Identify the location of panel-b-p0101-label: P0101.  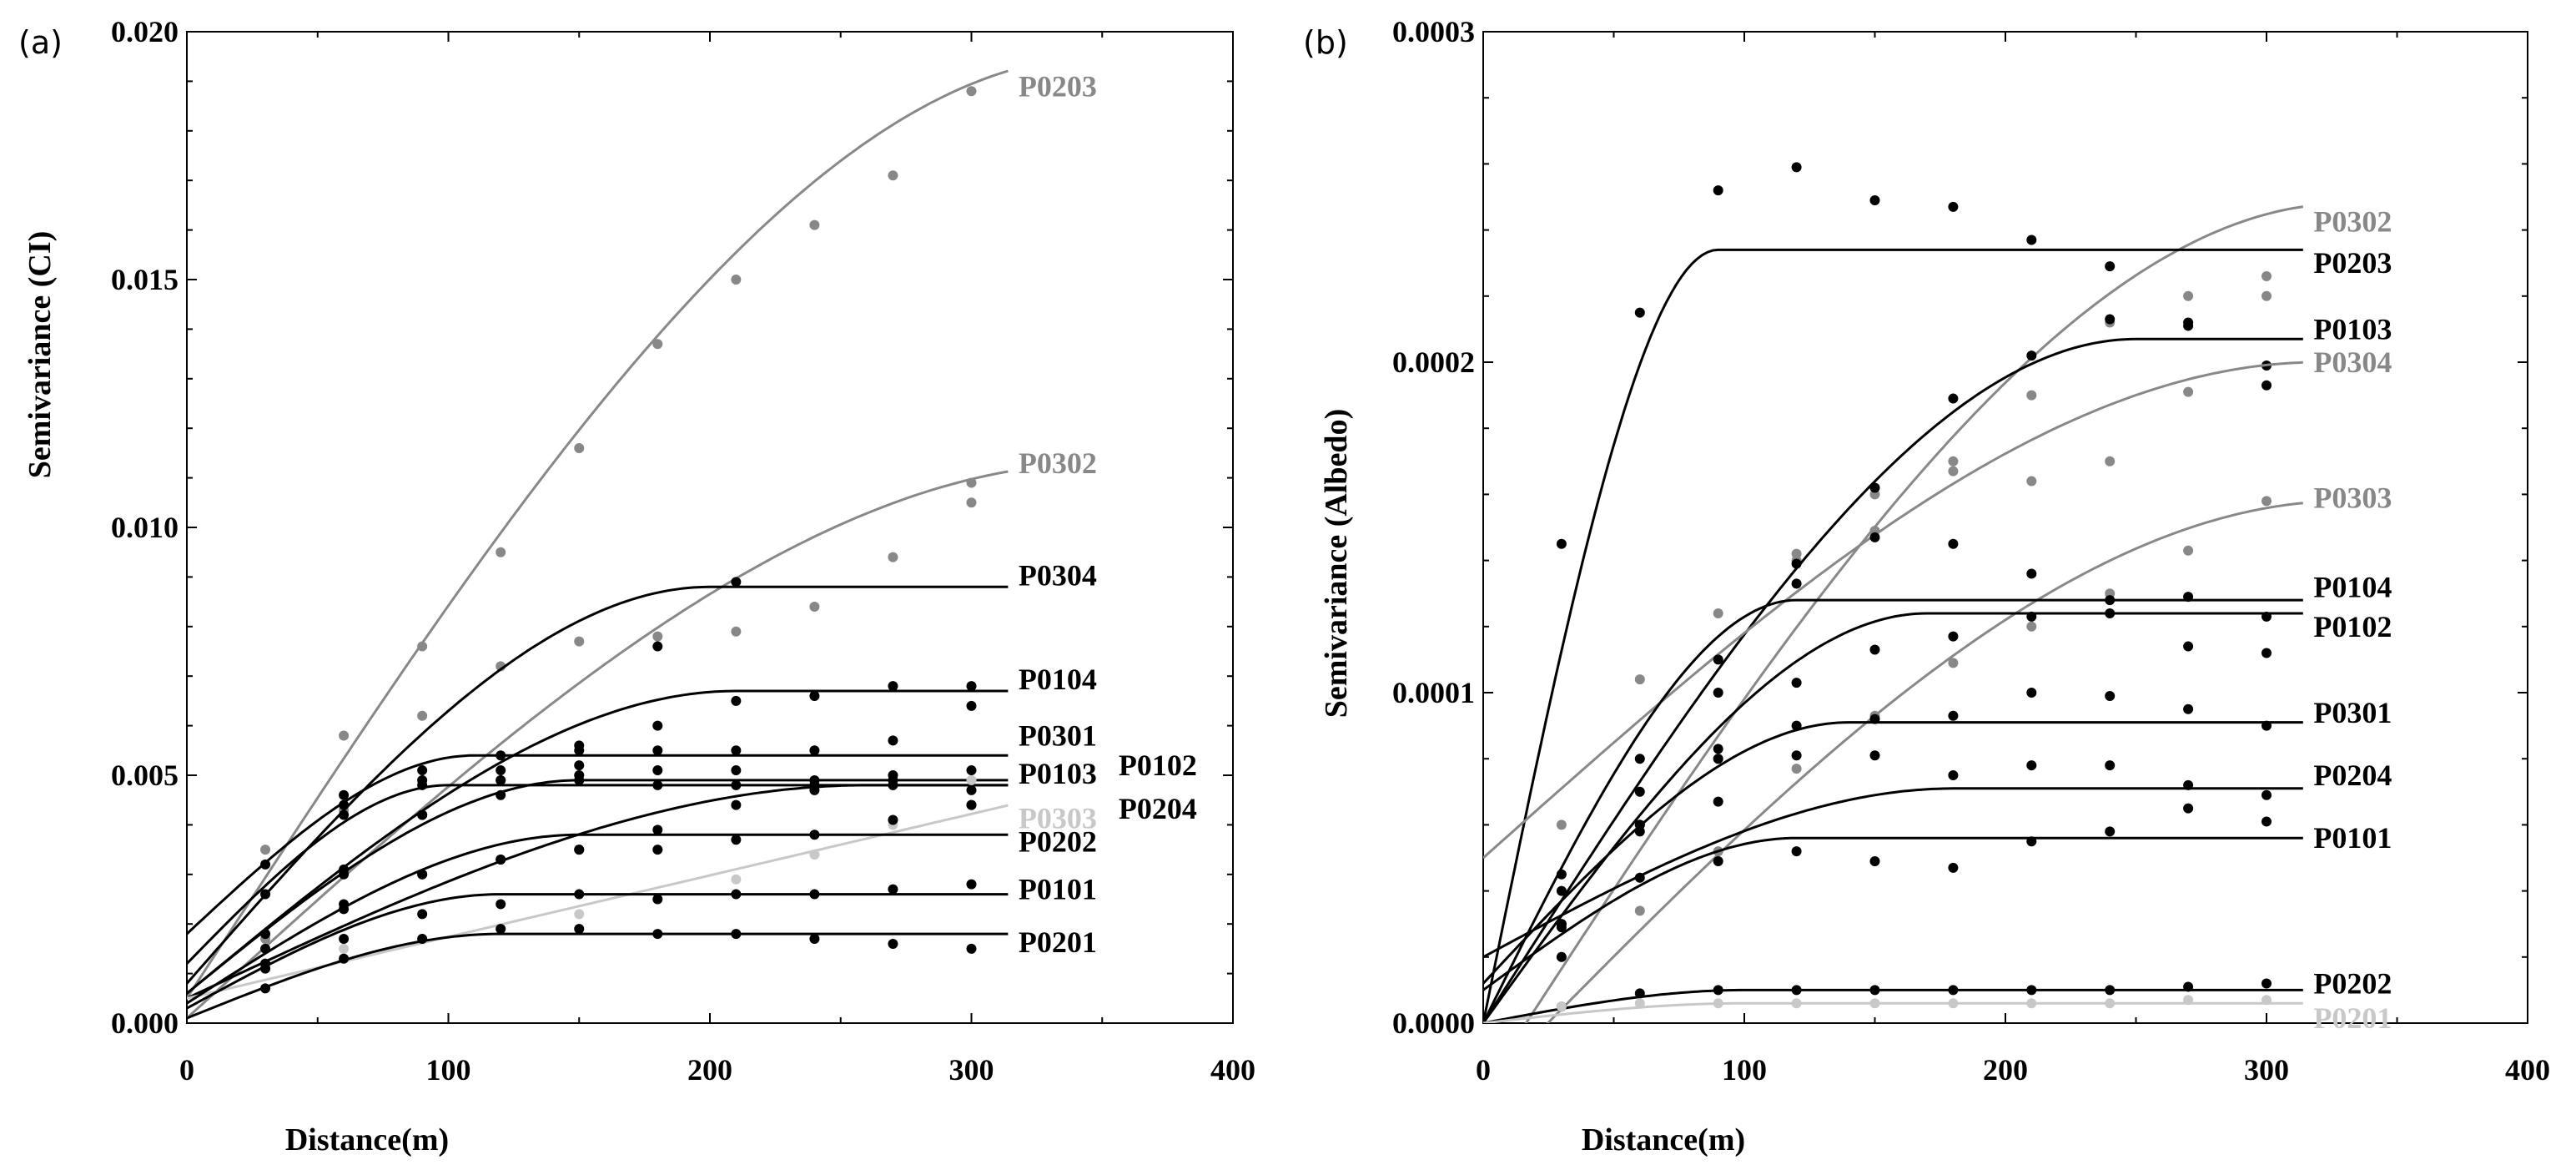
(2352, 838).